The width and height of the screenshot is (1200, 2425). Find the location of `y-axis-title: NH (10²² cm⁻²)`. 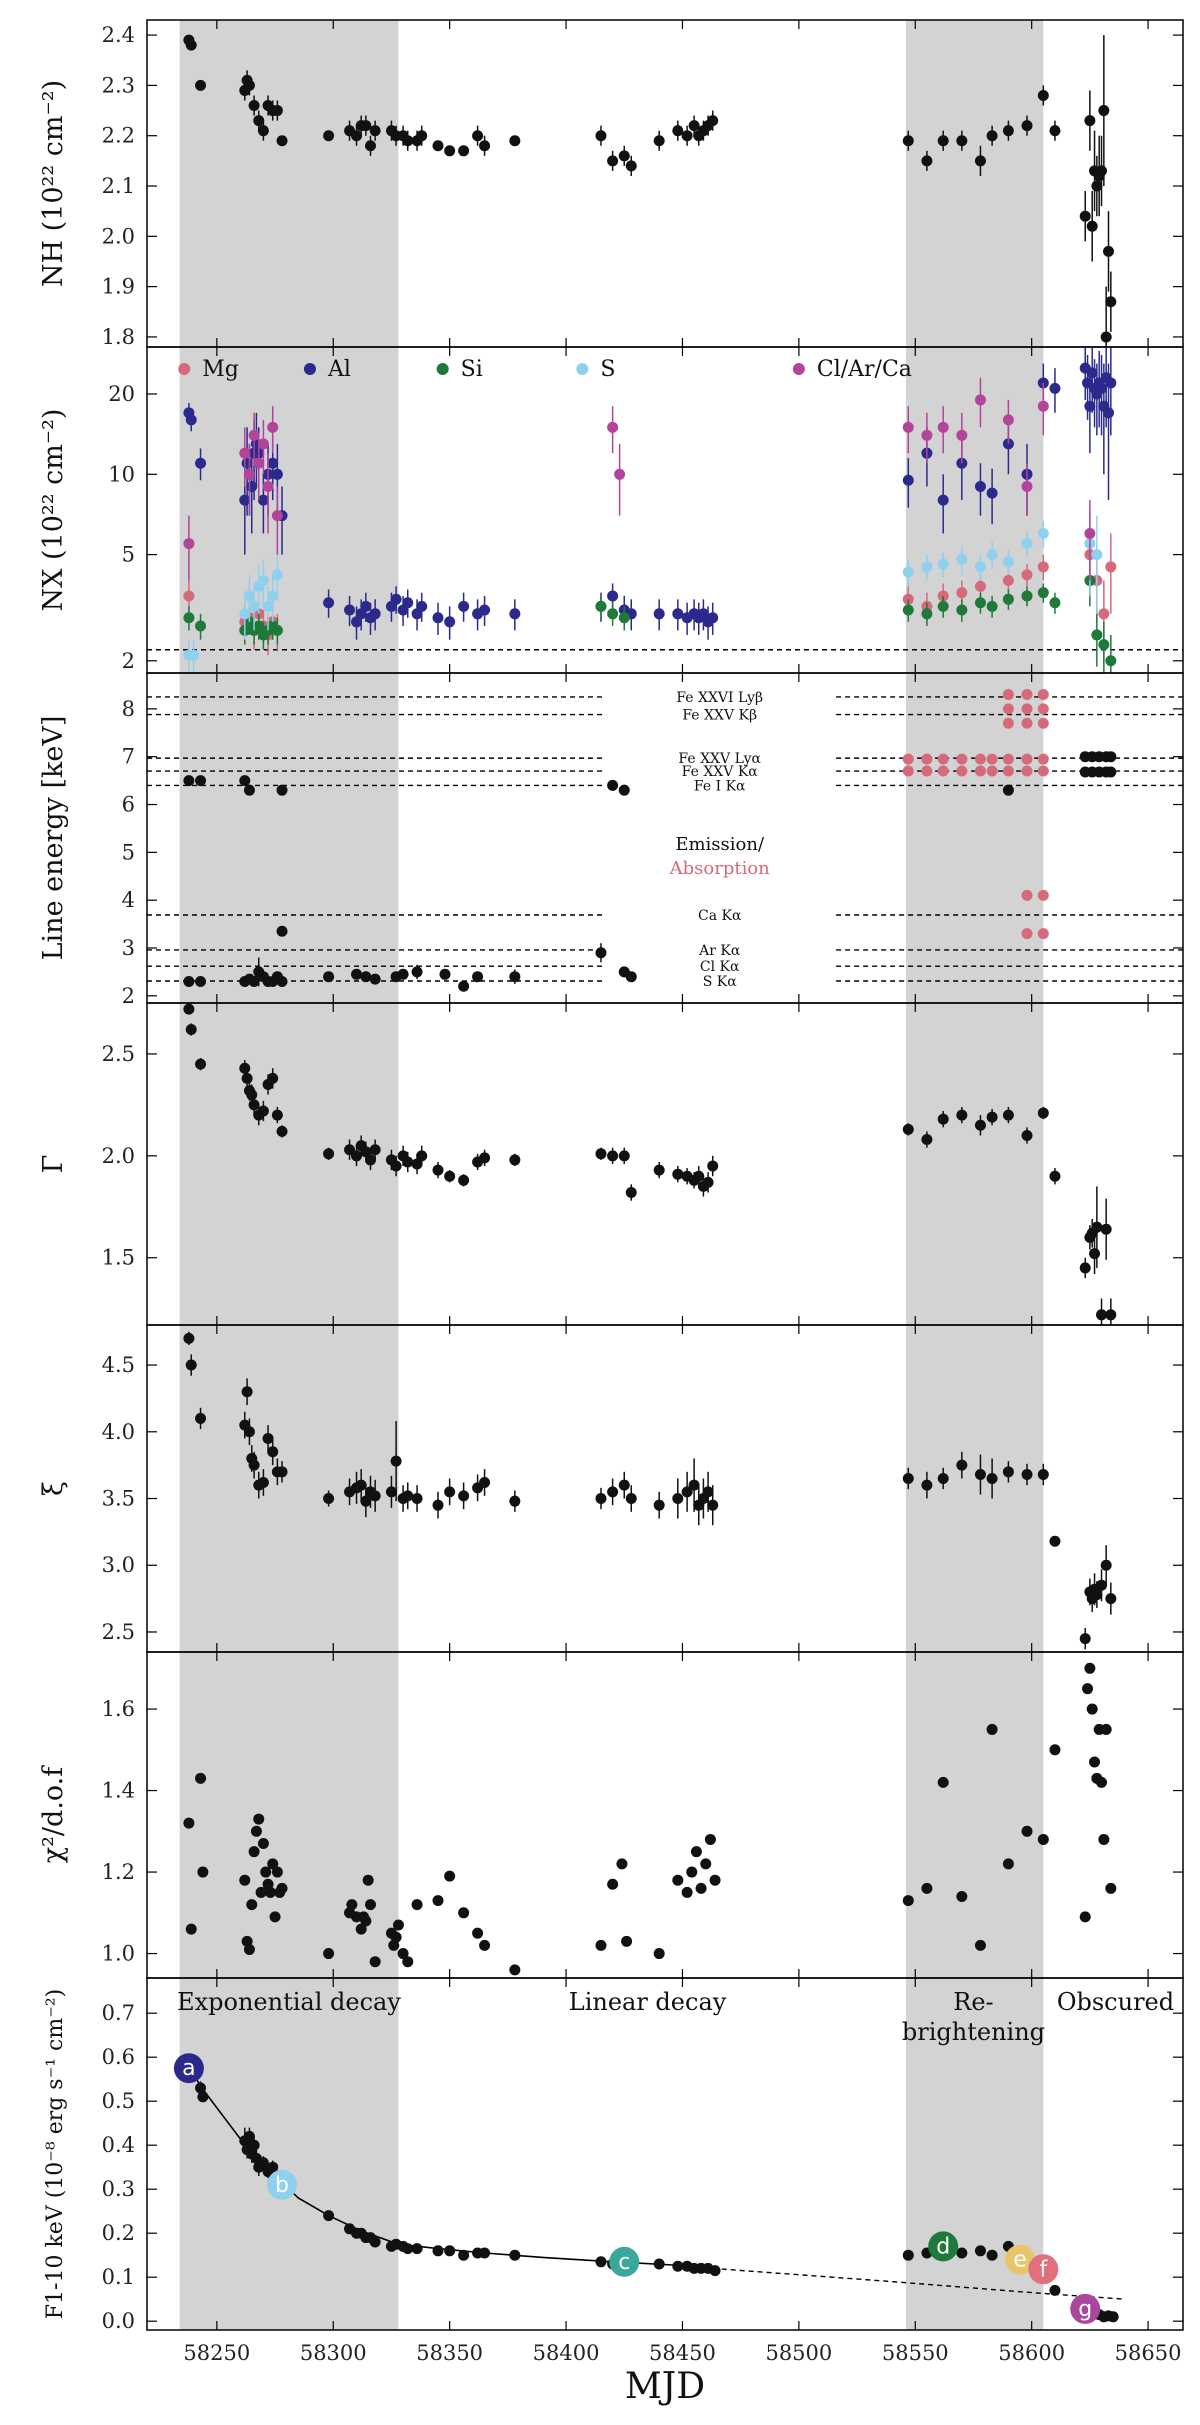

y-axis-title: NH (10²² cm⁻²) is located at coordinates (53, 183).